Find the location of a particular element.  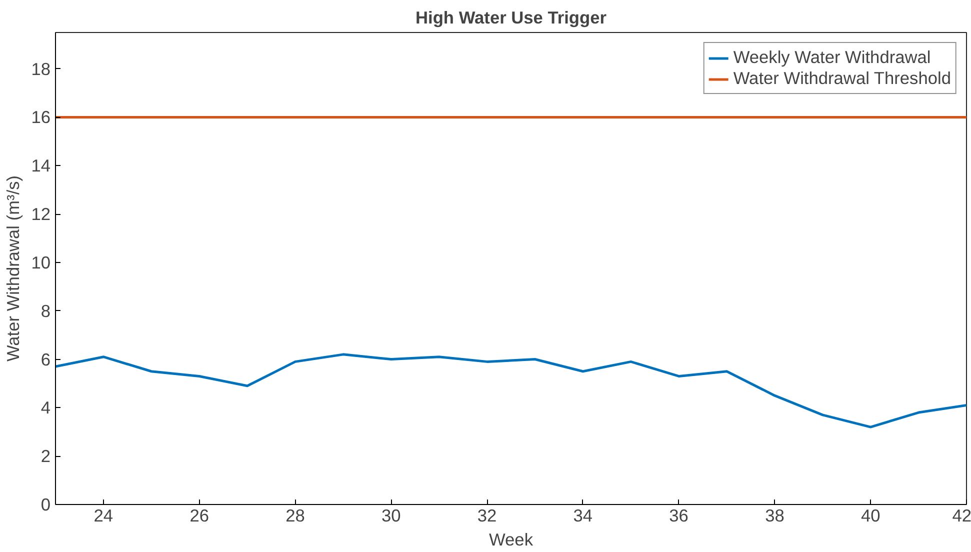

x-tick-label: 42 is located at coordinates (961, 516).